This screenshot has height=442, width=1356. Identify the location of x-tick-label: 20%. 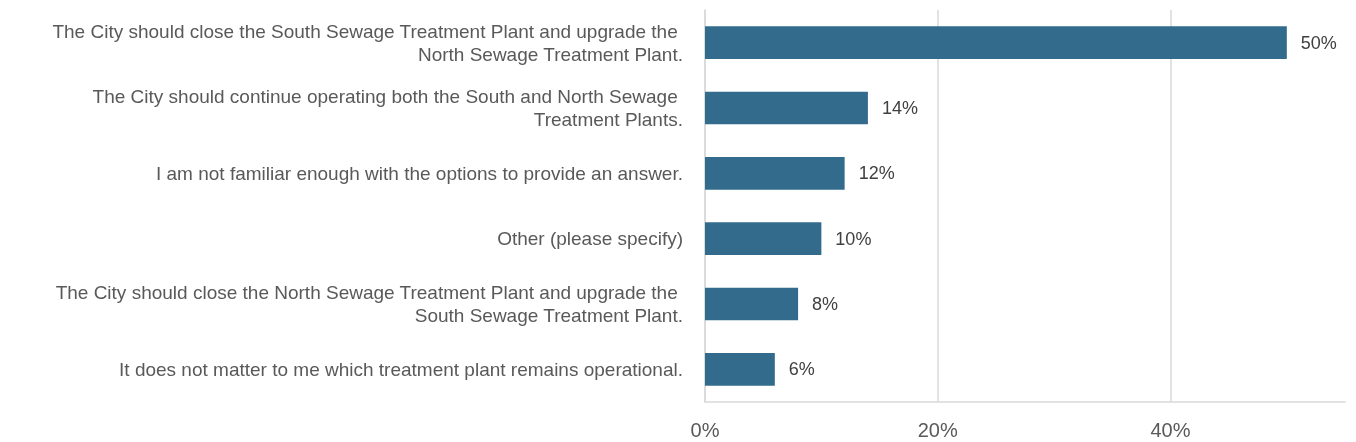
(937, 430).